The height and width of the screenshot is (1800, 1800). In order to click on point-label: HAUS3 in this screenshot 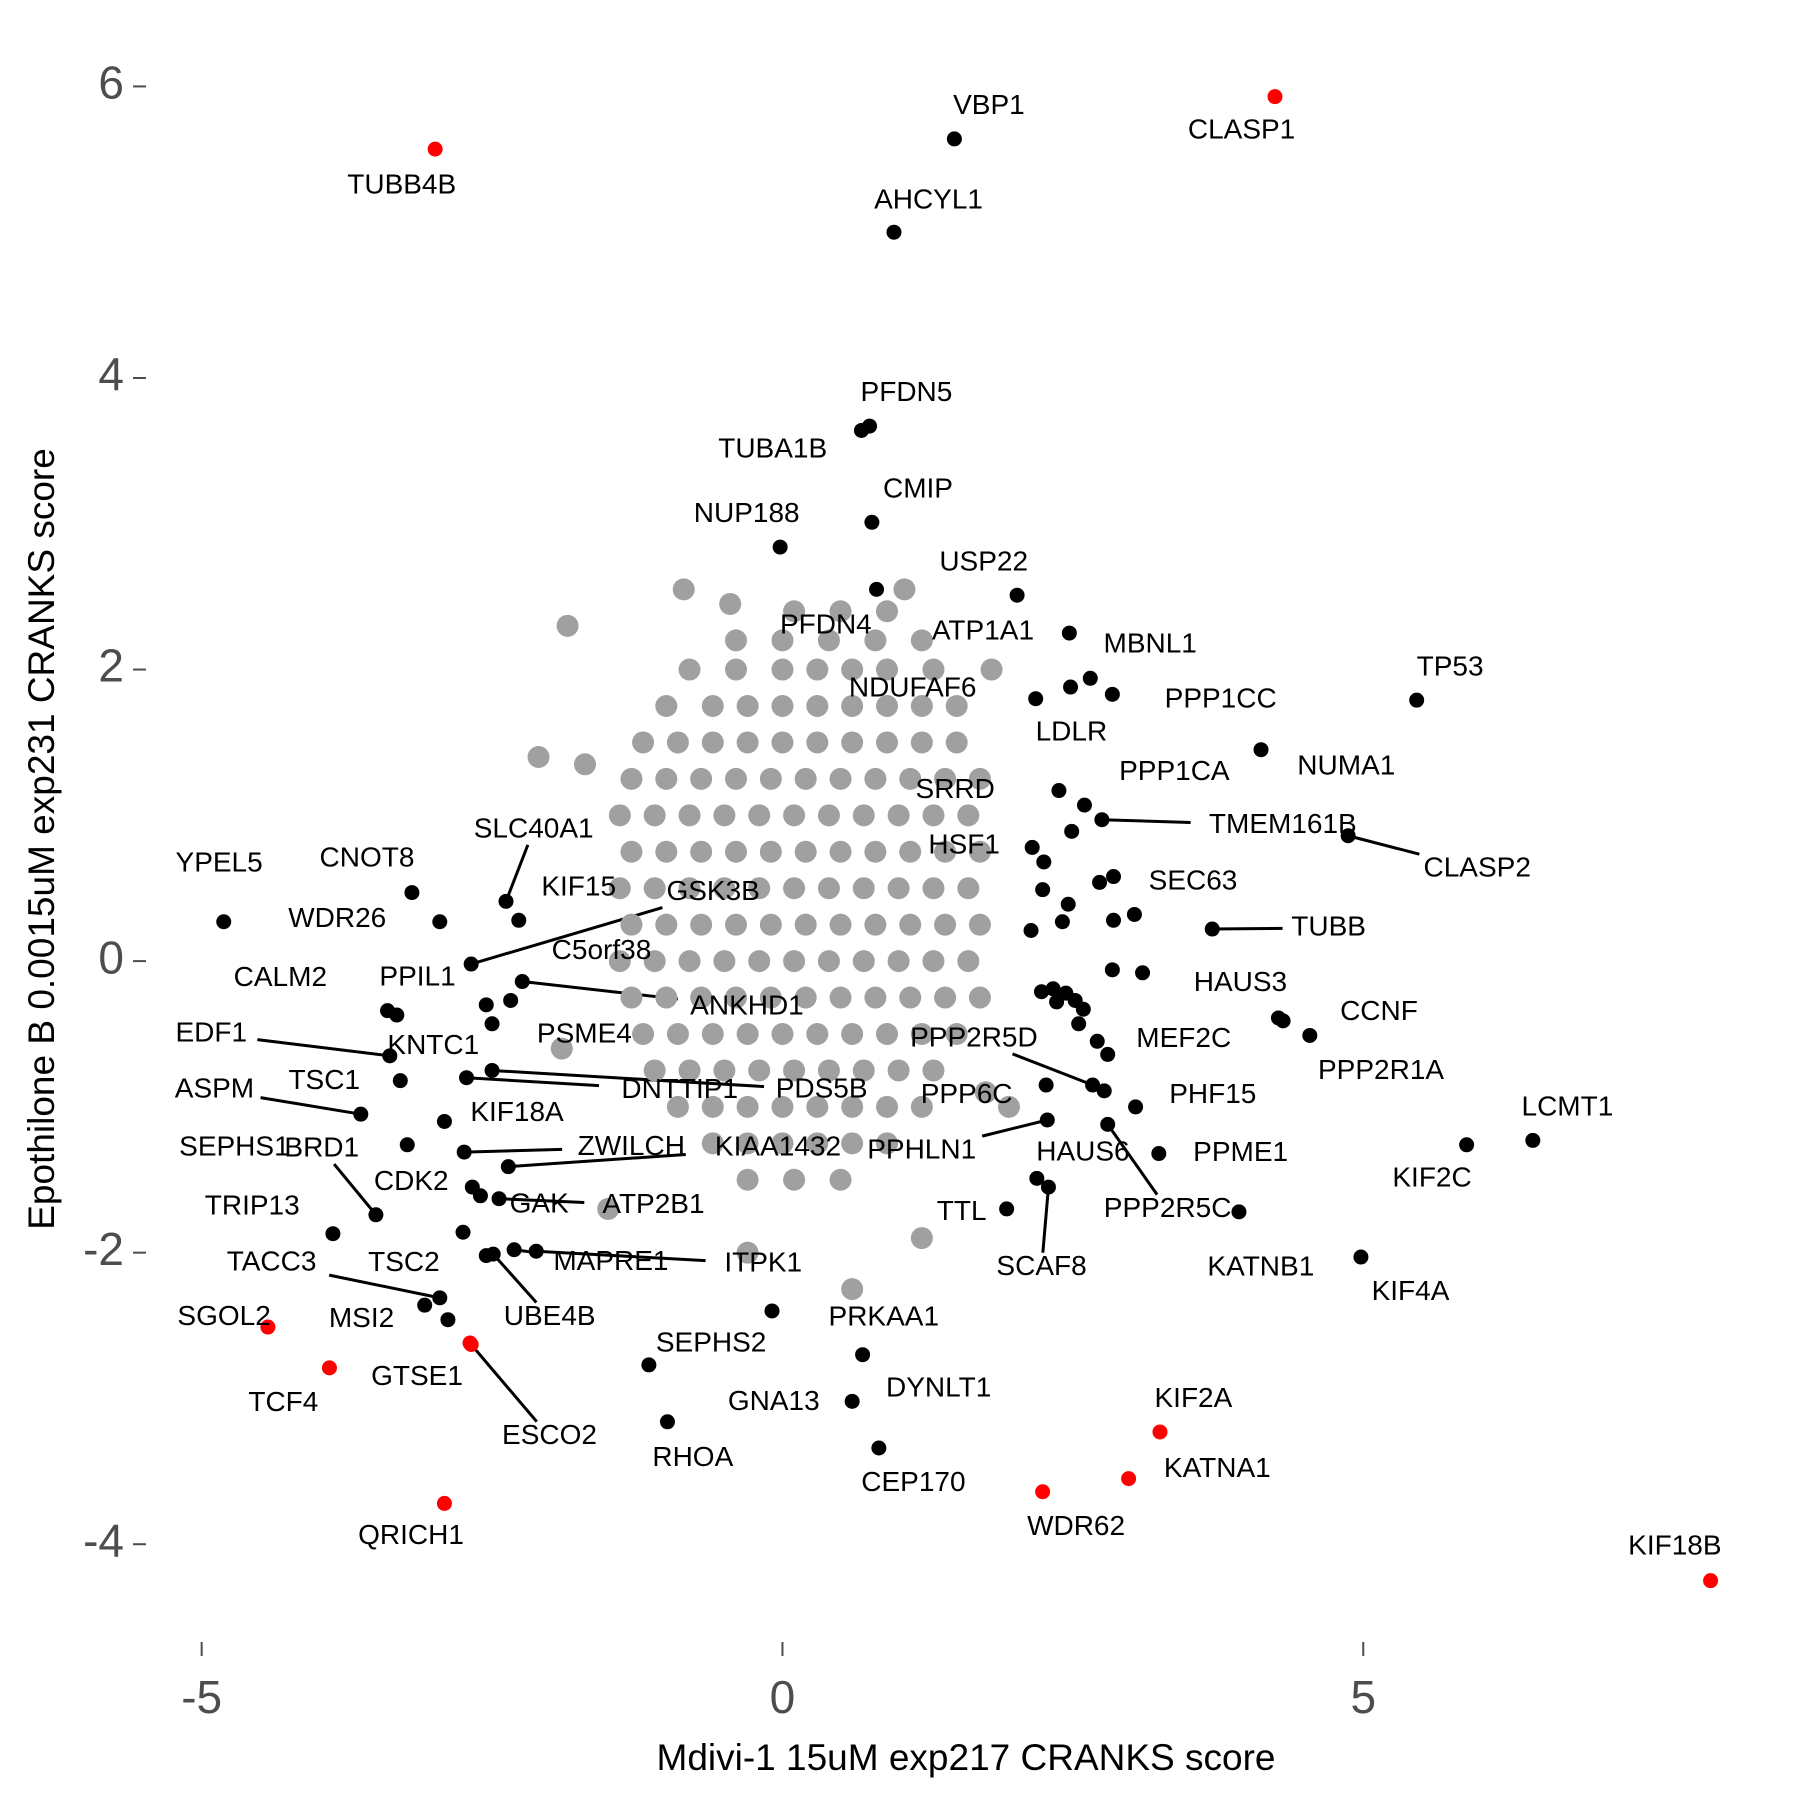, I will do `click(1240, 981)`.